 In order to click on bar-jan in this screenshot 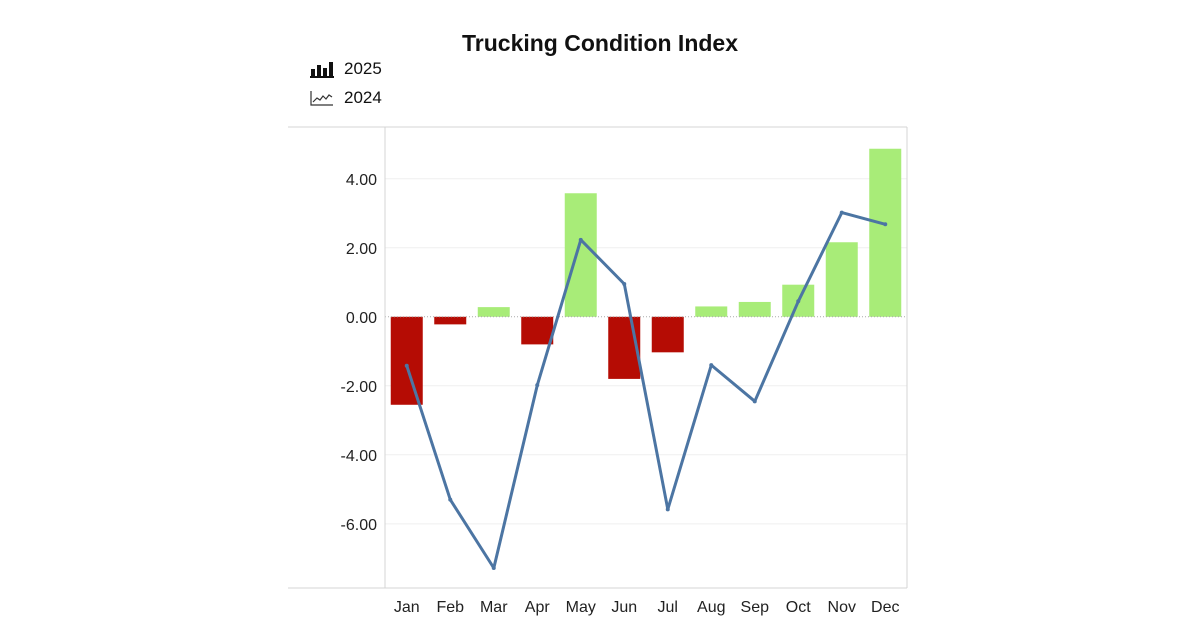, I will do `click(406, 360)`.